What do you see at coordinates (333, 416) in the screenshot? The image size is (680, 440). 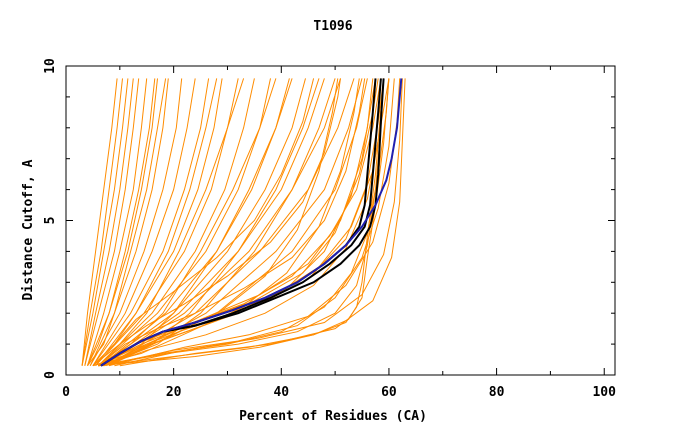 I see `x-axis-label: Percent of Residues (CA)` at bounding box center [333, 416].